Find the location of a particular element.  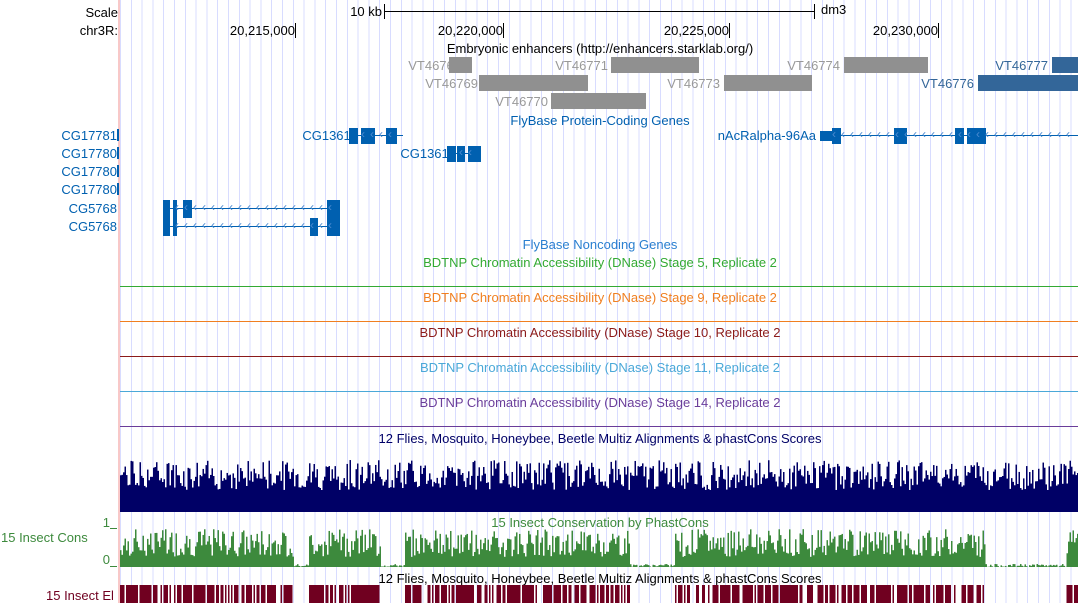

cons-track-title: 15 Insect Conservation by PhastCons is located at coordinates (600, 522).